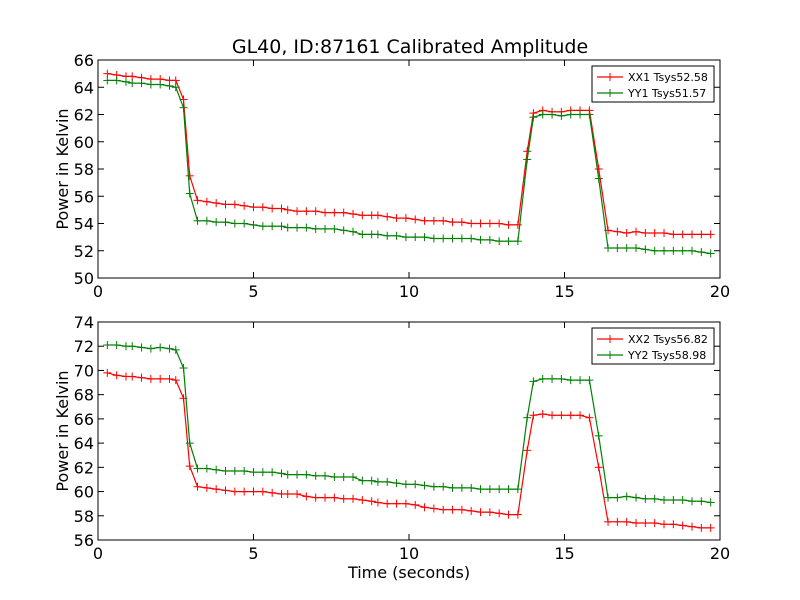  What do you see at coordinates (651, 355) in the screenshot?
I see `legend-entry: YY2 Tsys58.98` at bounding box center [651, 355].